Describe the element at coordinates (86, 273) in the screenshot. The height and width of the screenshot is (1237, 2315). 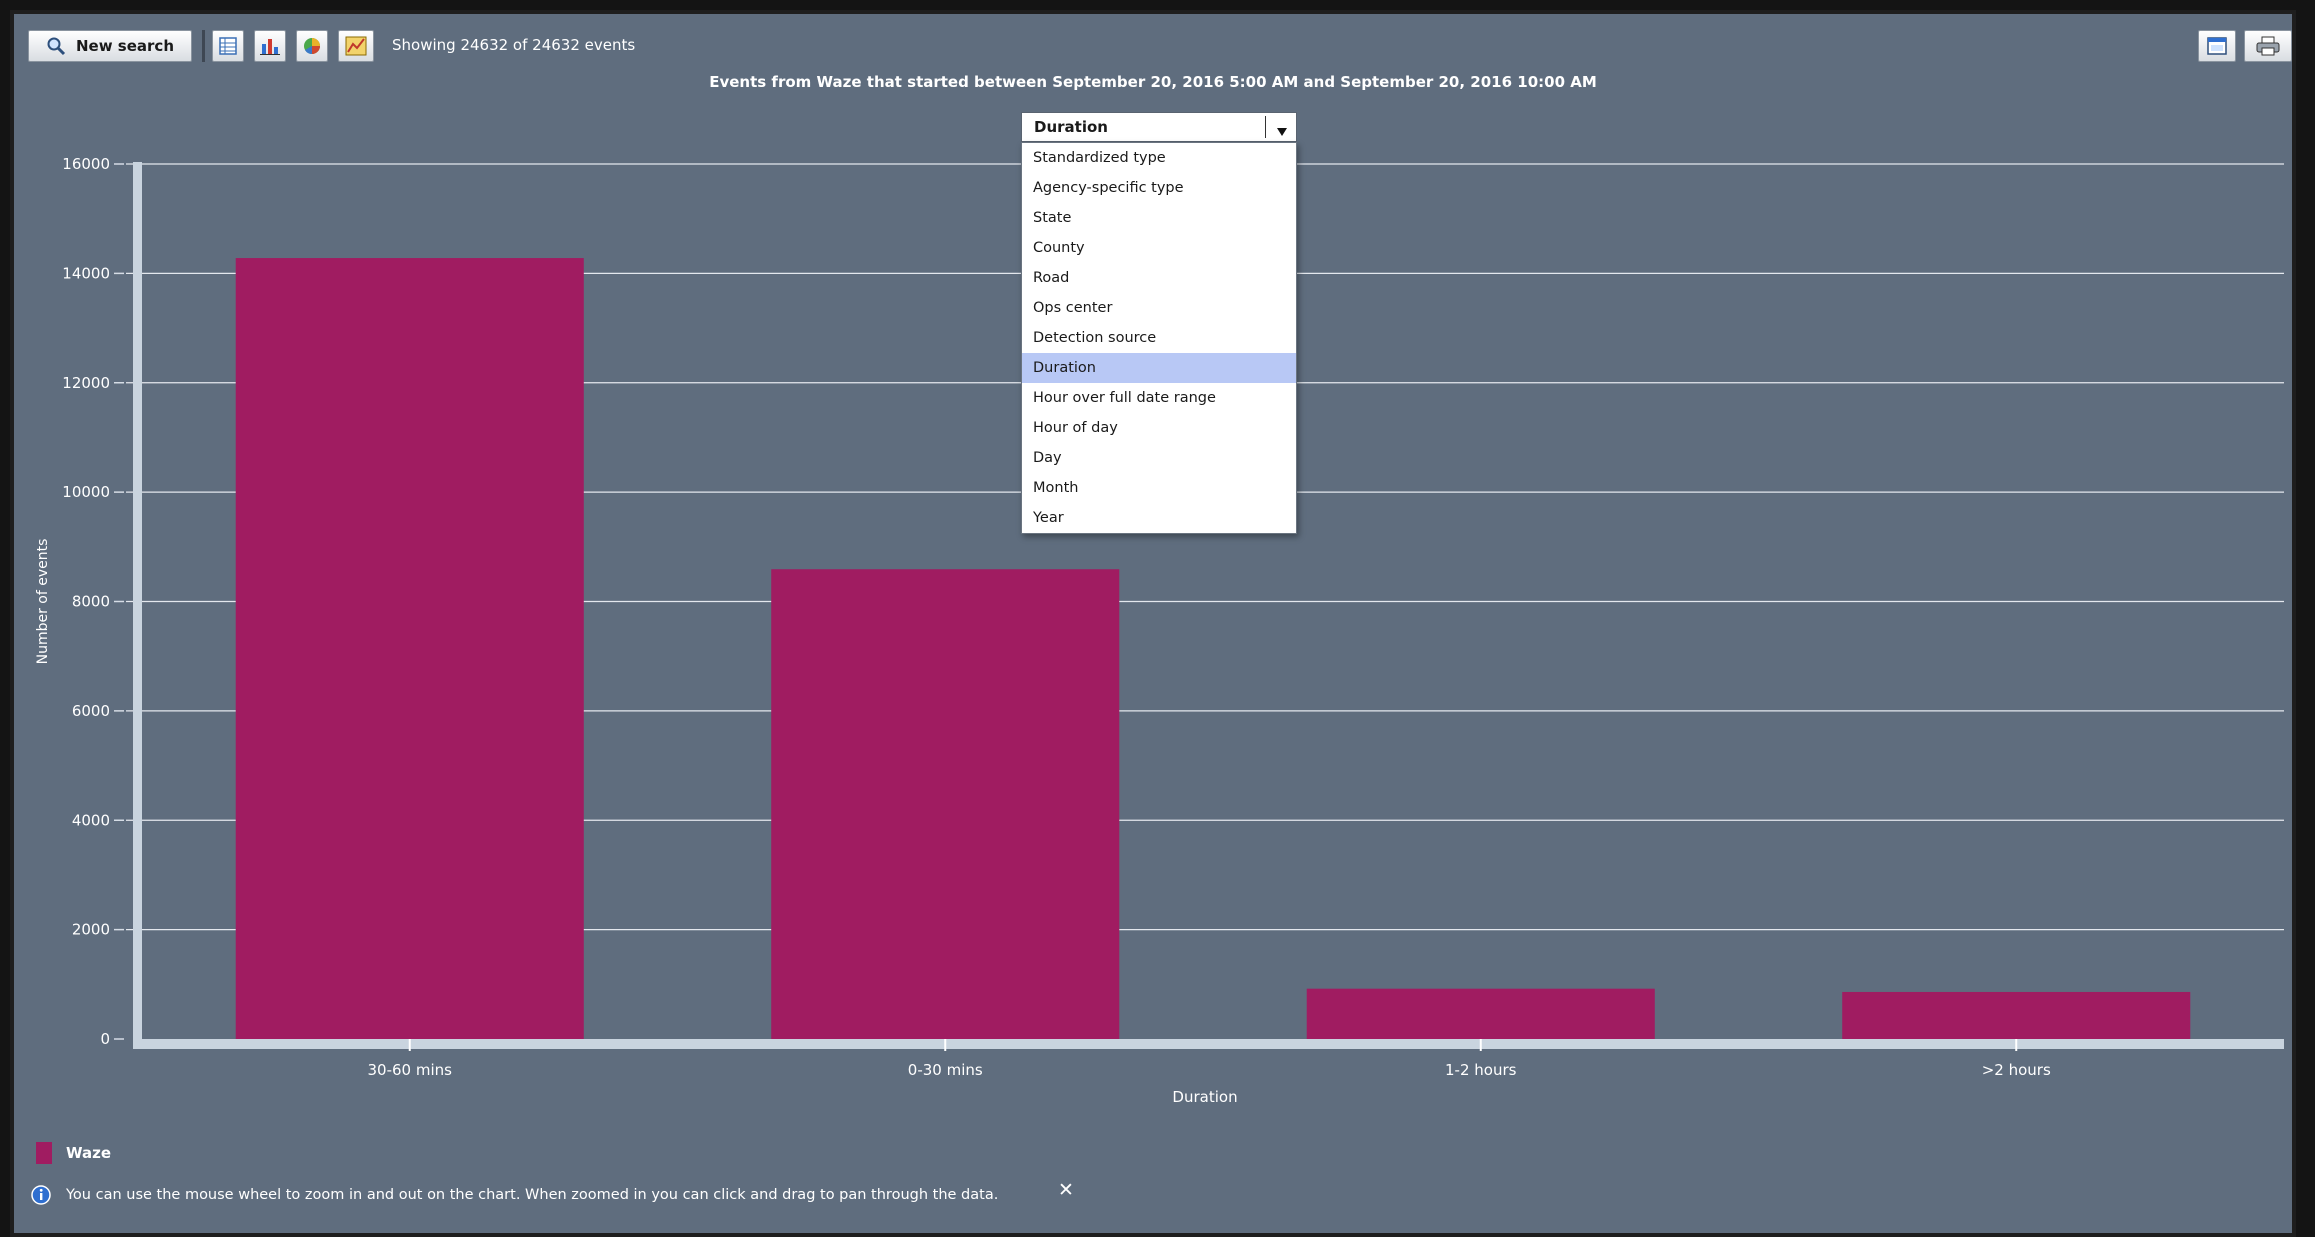
I see `y-tick-label: 14000` at that location.